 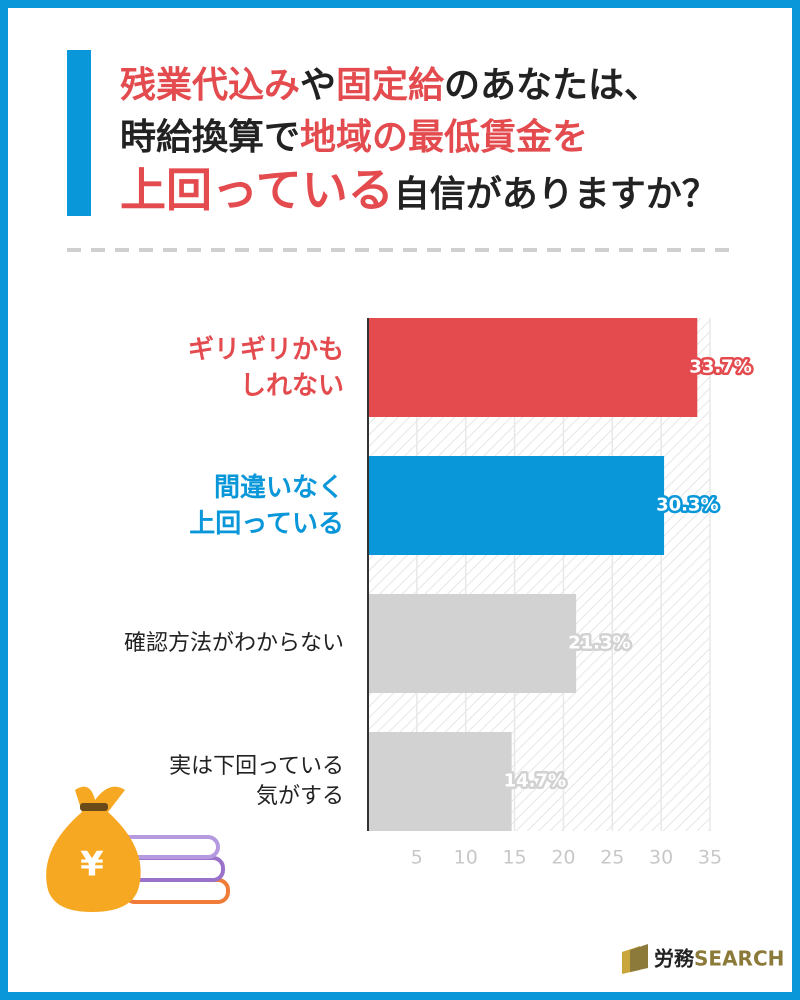 I want to click on value-label: 21.3%, so click(x=599, y=643).